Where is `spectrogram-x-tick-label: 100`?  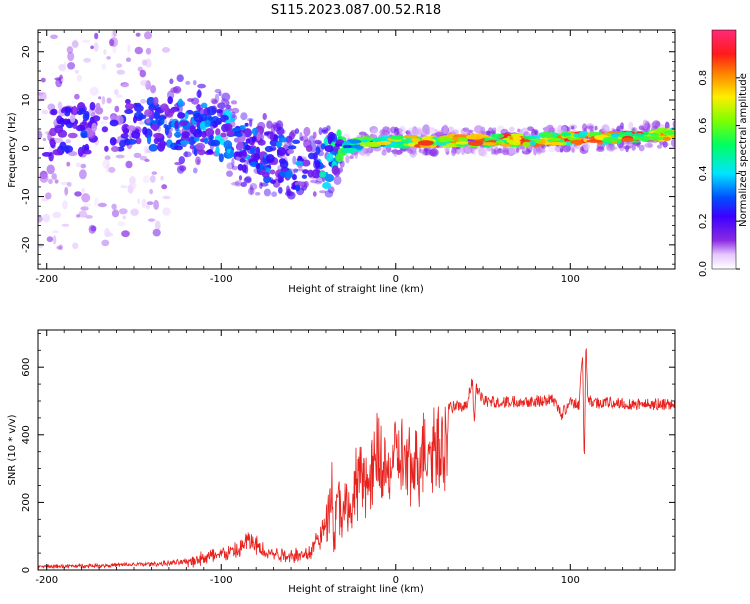 spectrogram-x-tick-label: 100 is located at coordinates (570, 279).